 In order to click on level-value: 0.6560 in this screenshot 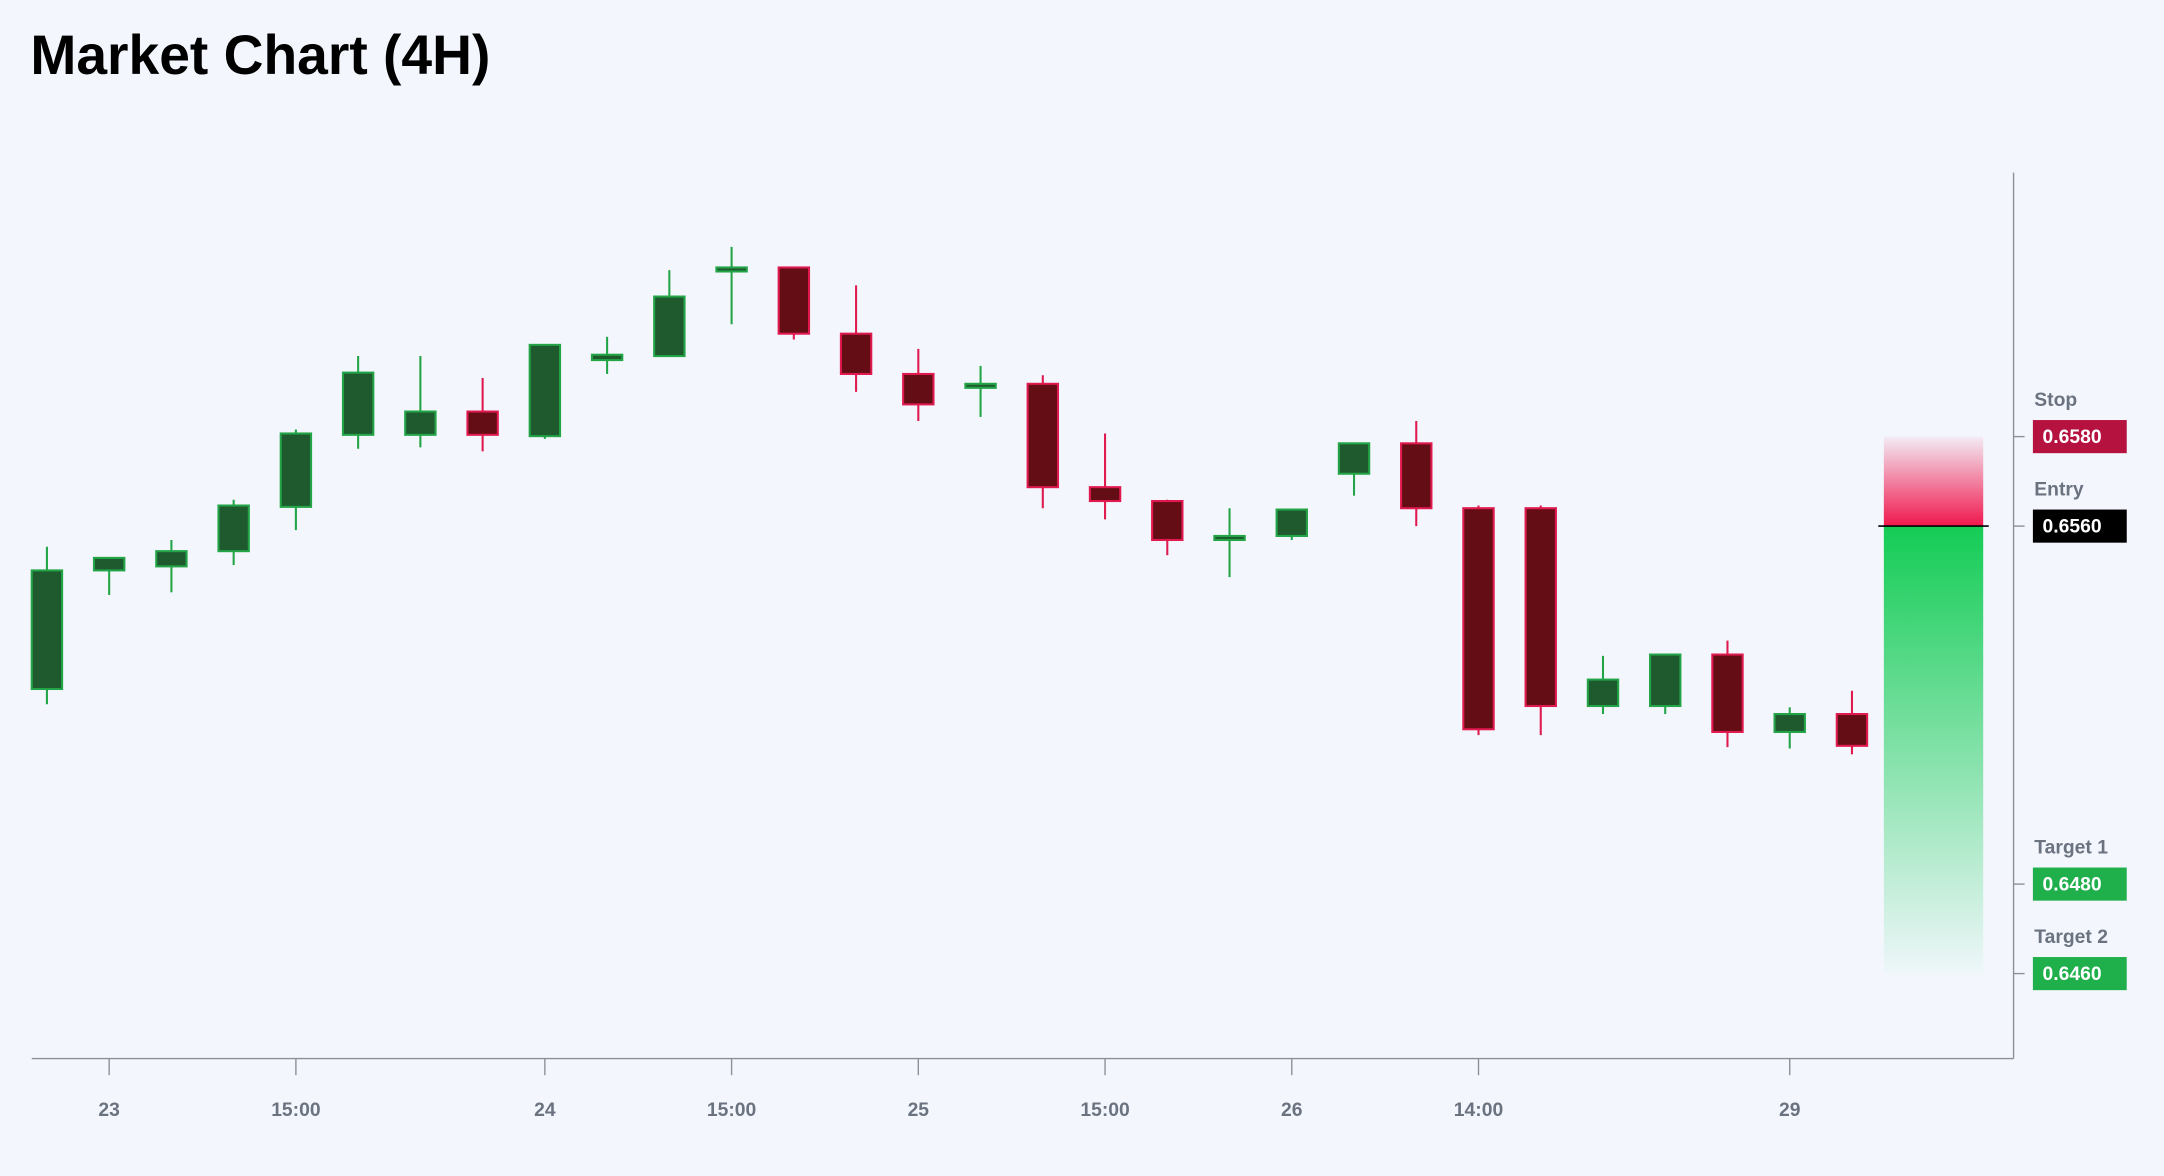, I will do `click(2072, 527)`.